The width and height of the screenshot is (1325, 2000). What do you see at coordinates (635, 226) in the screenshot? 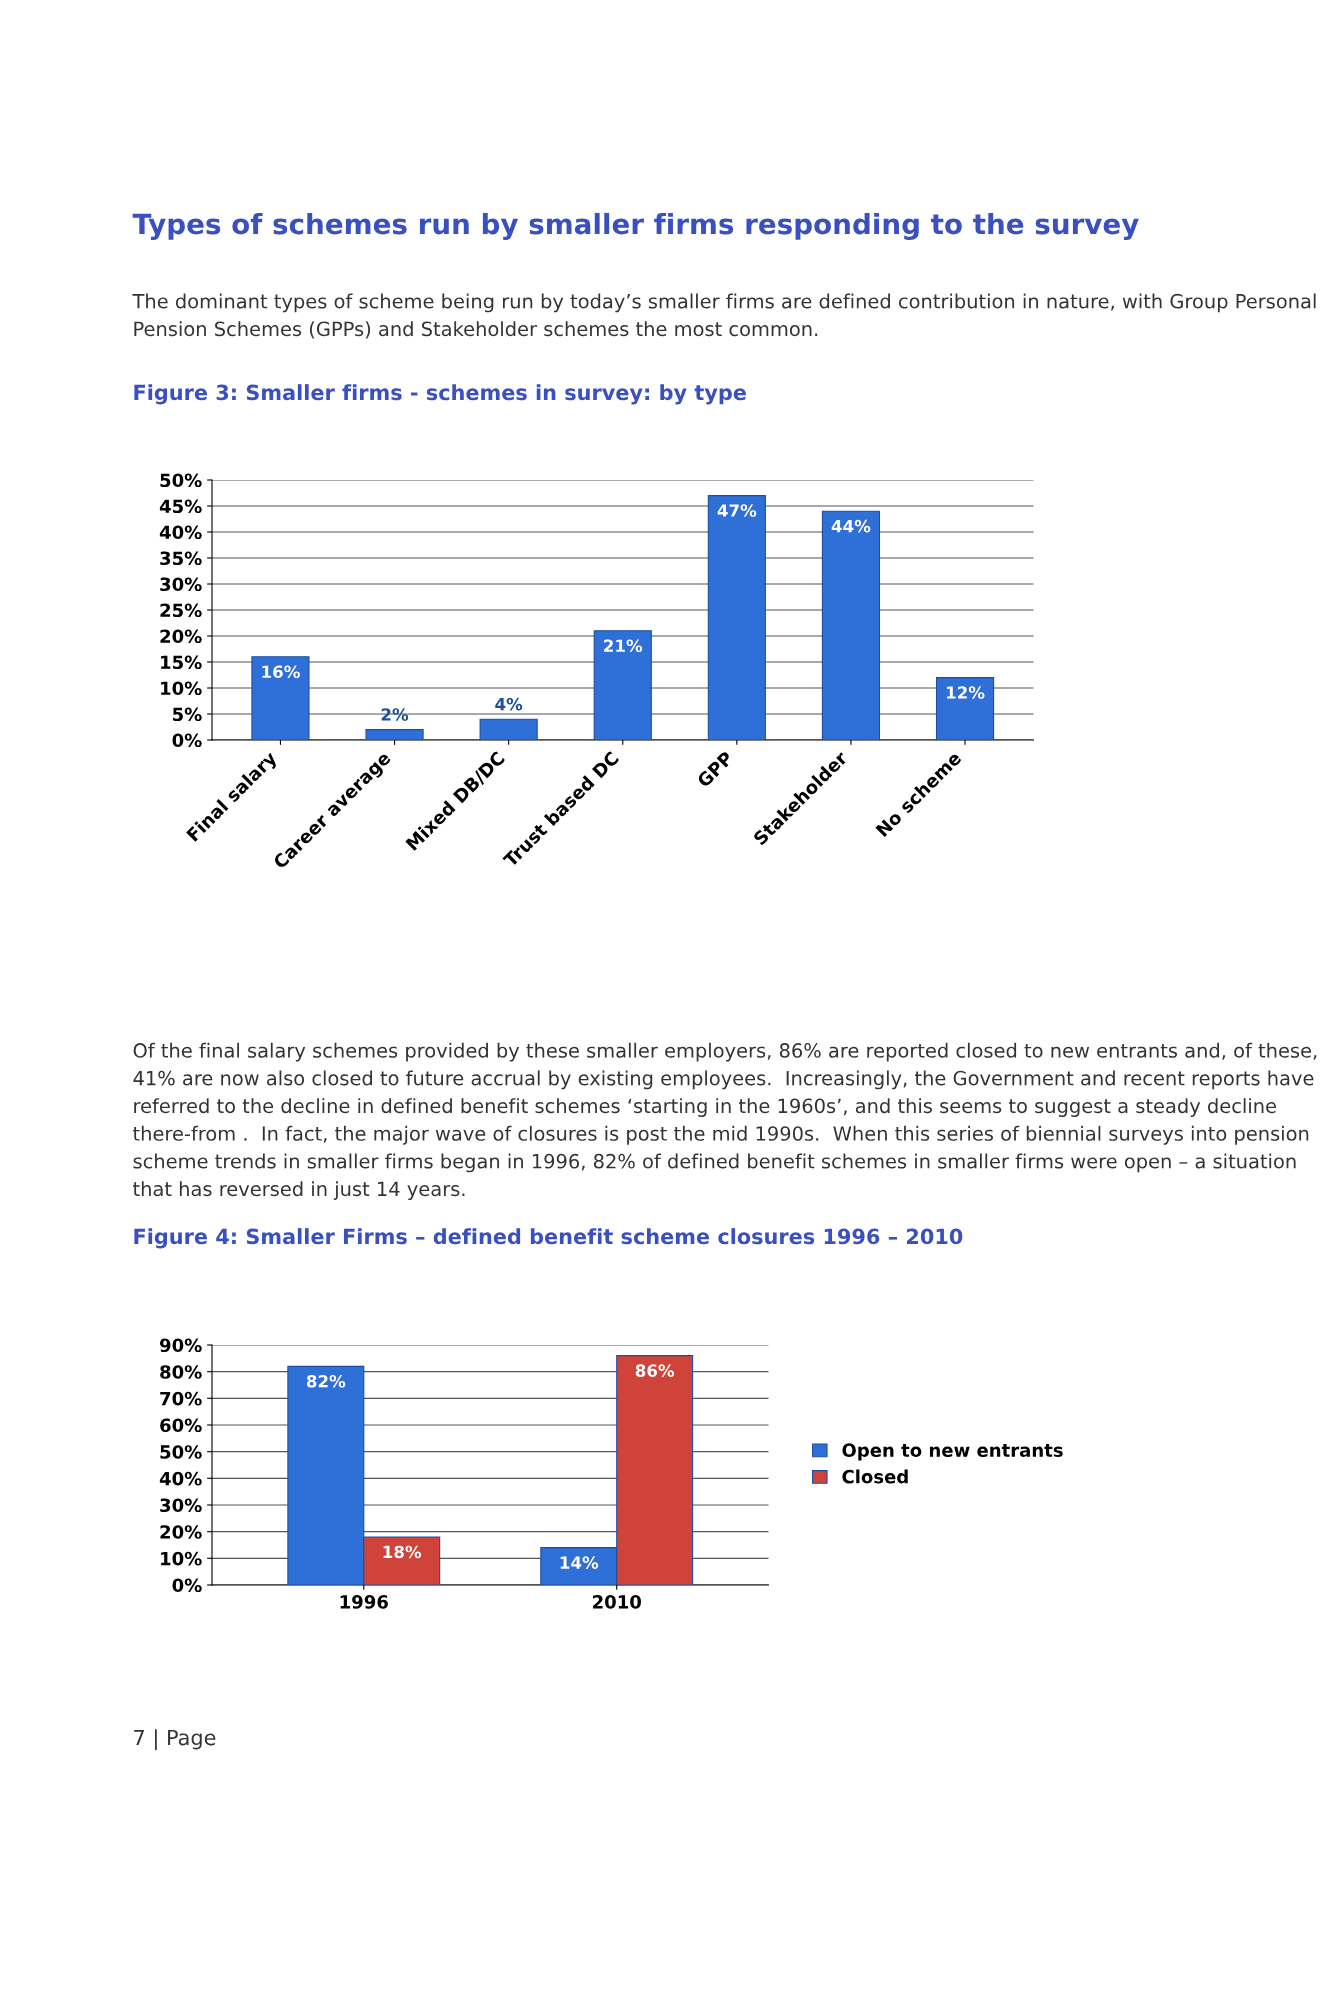
I see `text: Types of schemes run by smaller firms responding to the survey` at bounding box center [635, 226].